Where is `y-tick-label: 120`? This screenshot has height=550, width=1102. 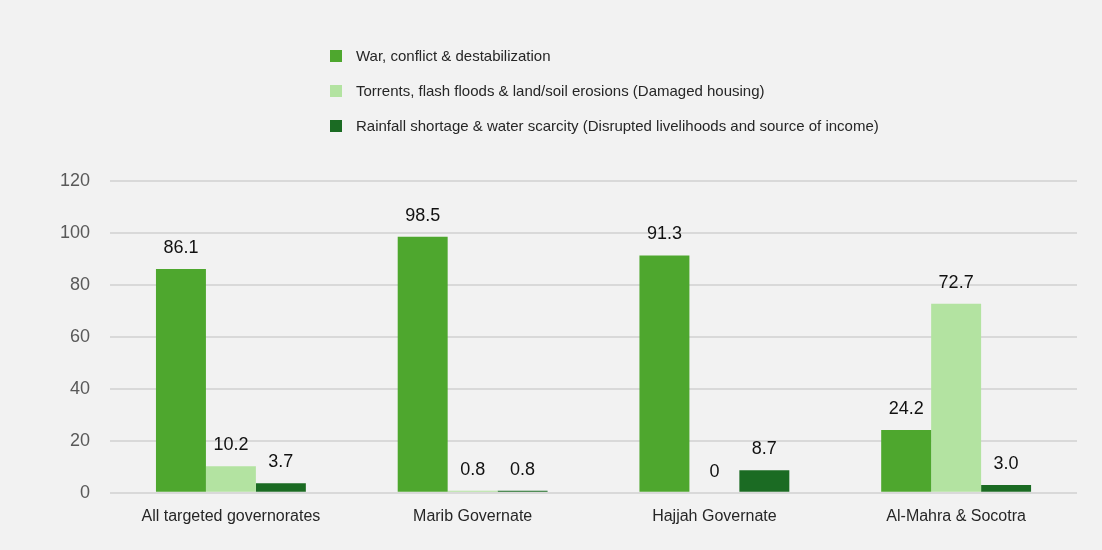
y-tick-label: 120 is located at coordinates (75, 179).